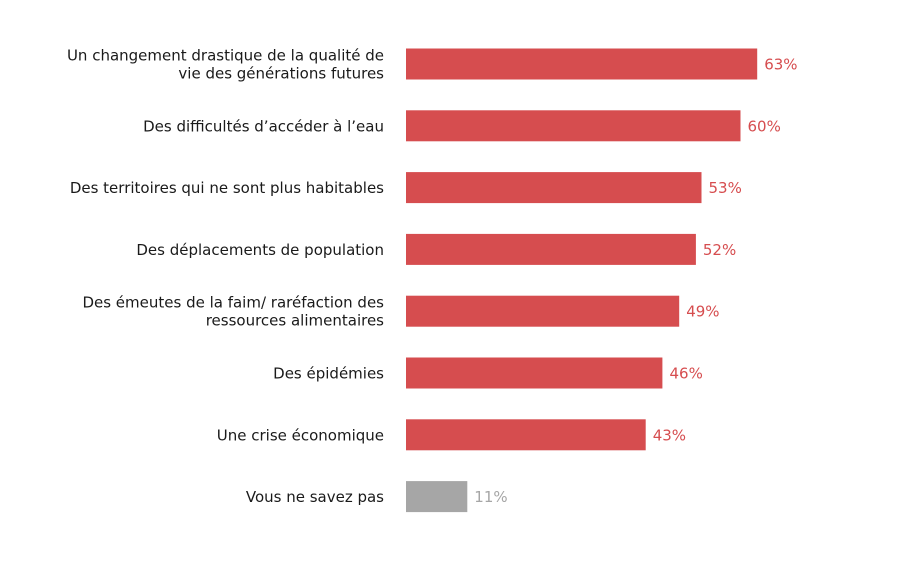  What do you see at coordinates (764, 126) in the screenshot?
I see `value-label-2: 60%` at bounding box center [764, 126].